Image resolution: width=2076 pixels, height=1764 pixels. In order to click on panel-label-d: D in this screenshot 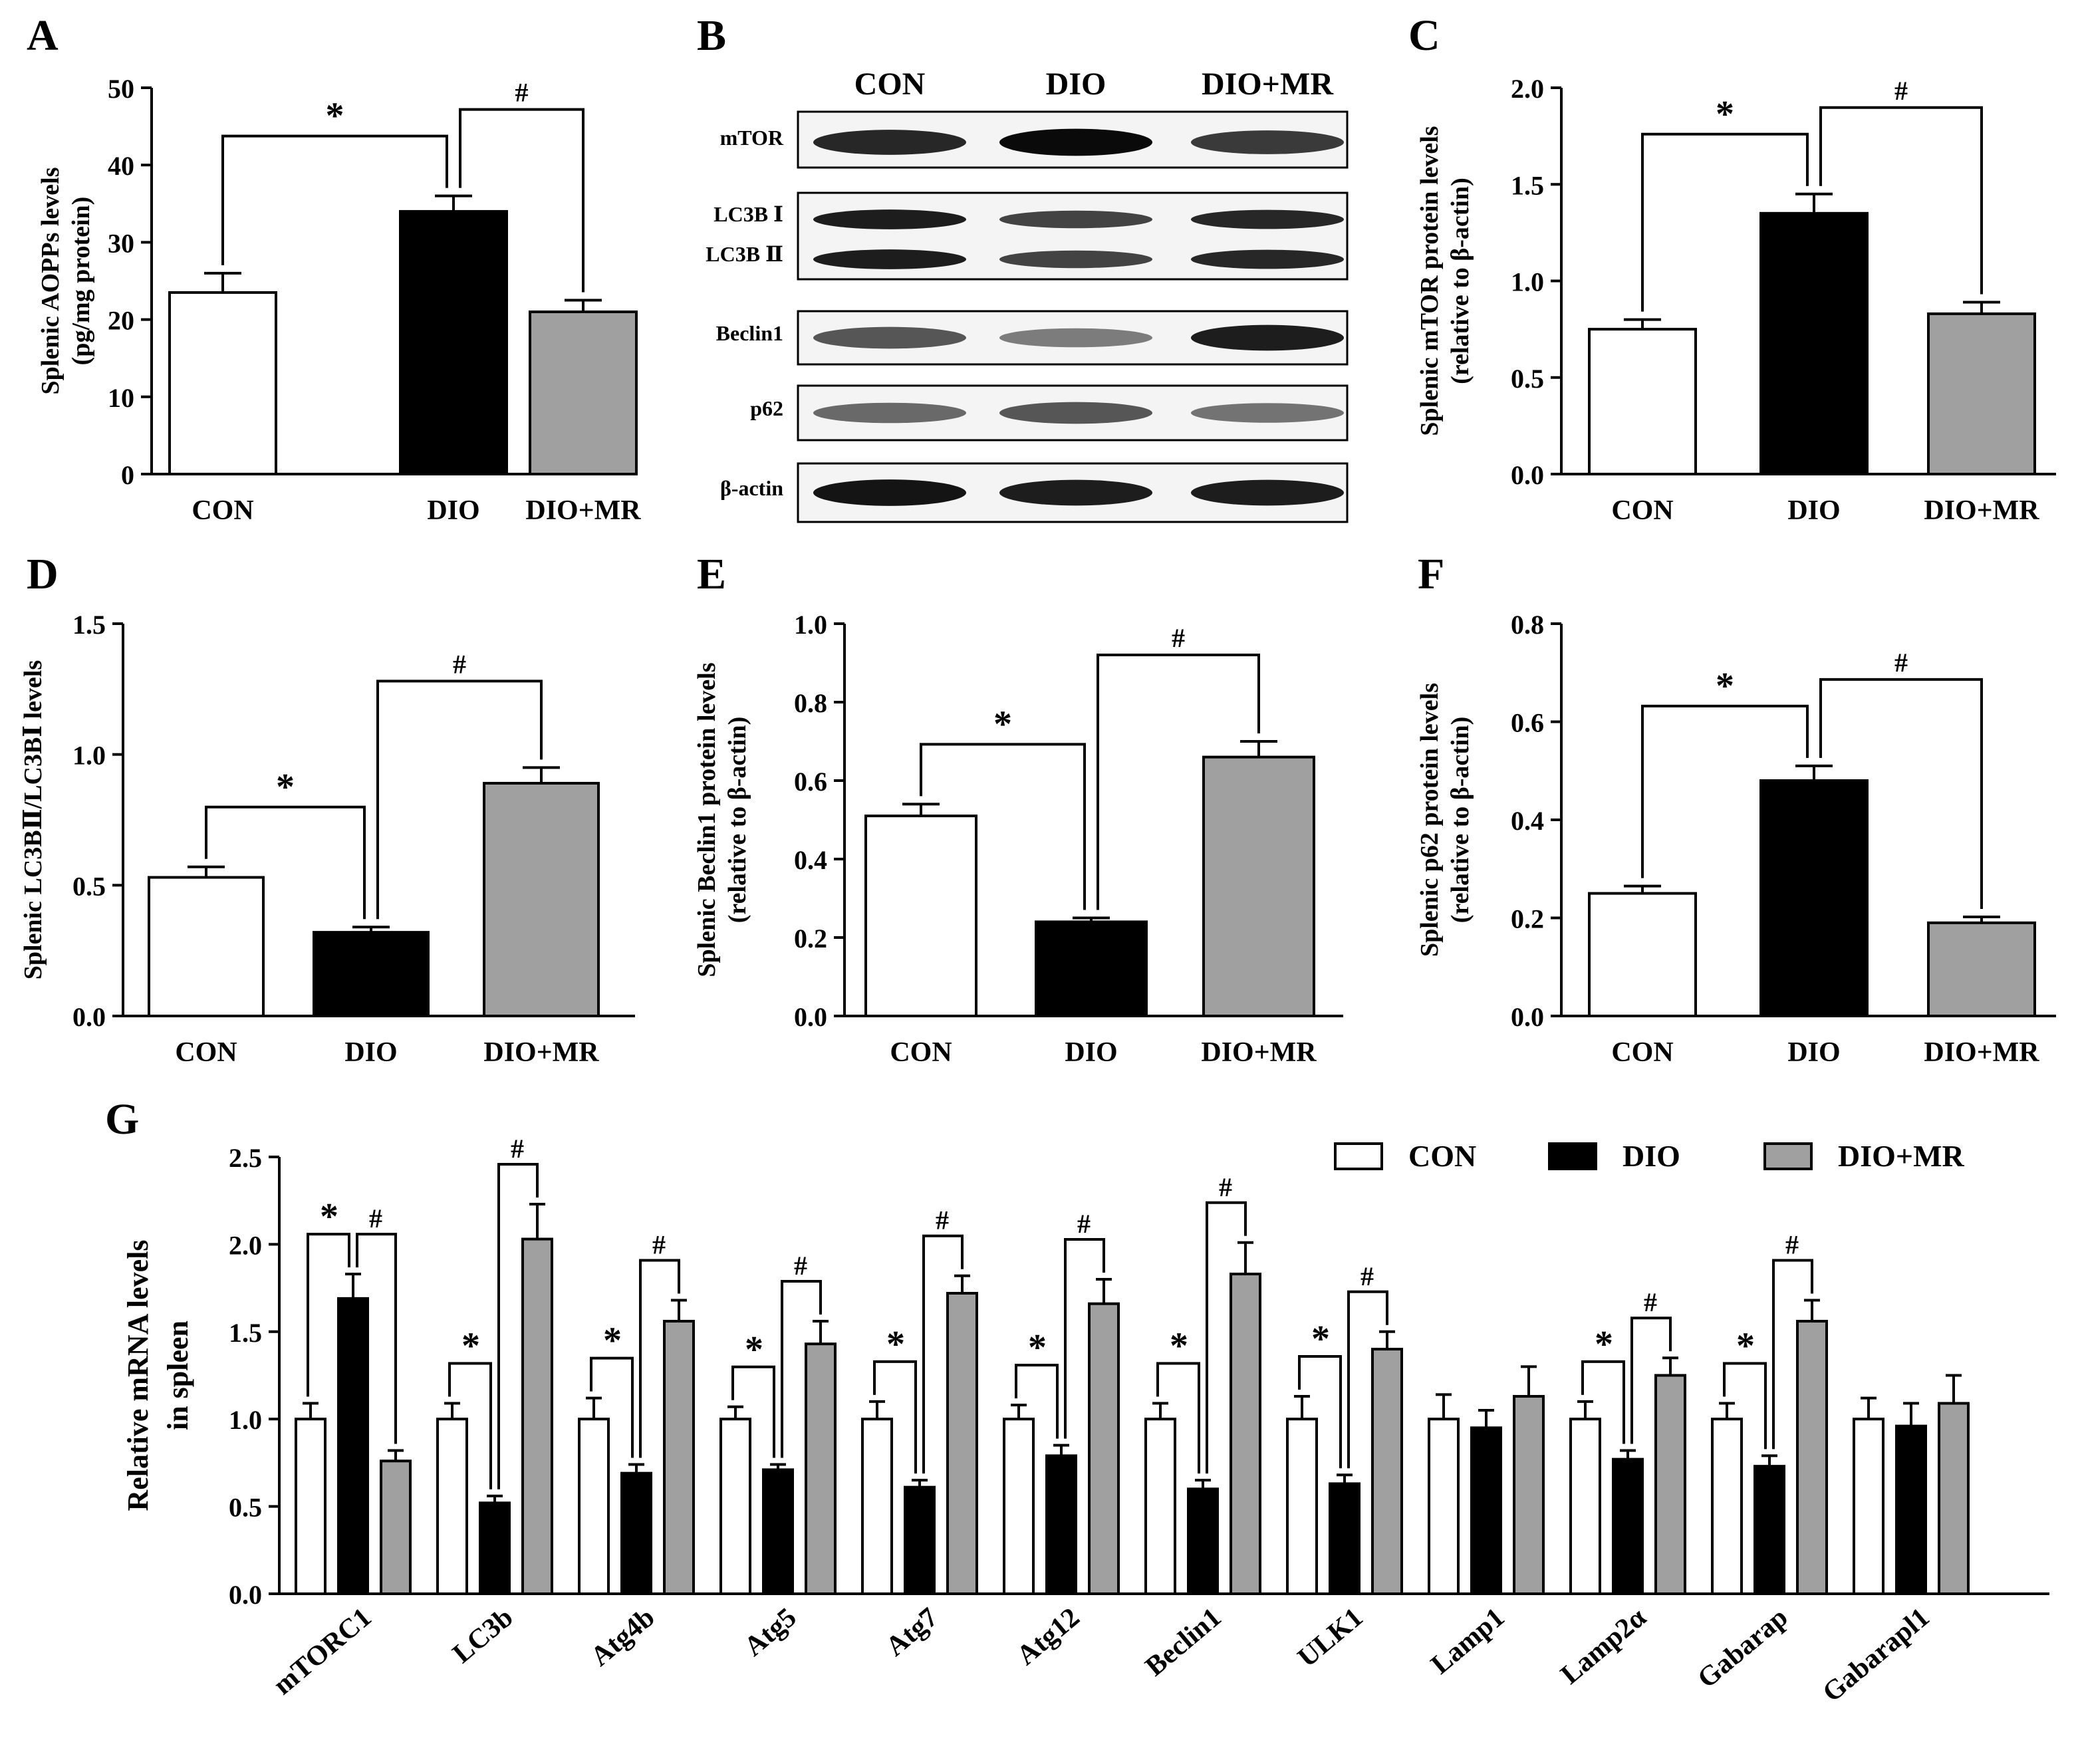, I will do `click(43, 574)`.